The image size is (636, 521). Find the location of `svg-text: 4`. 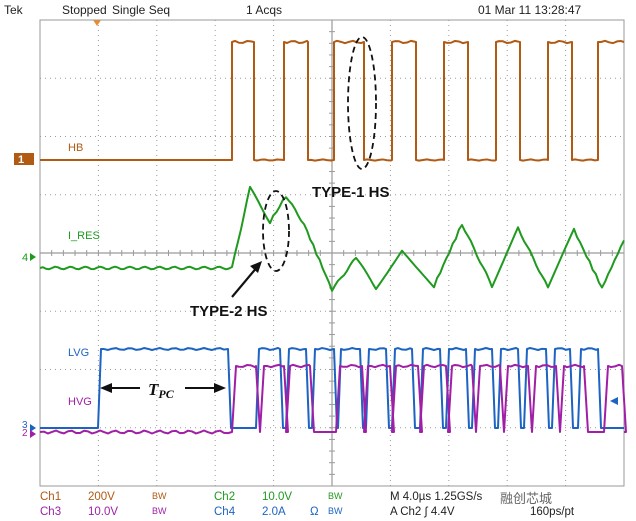

svg-text: 4 is located at coordinates (25, 258).